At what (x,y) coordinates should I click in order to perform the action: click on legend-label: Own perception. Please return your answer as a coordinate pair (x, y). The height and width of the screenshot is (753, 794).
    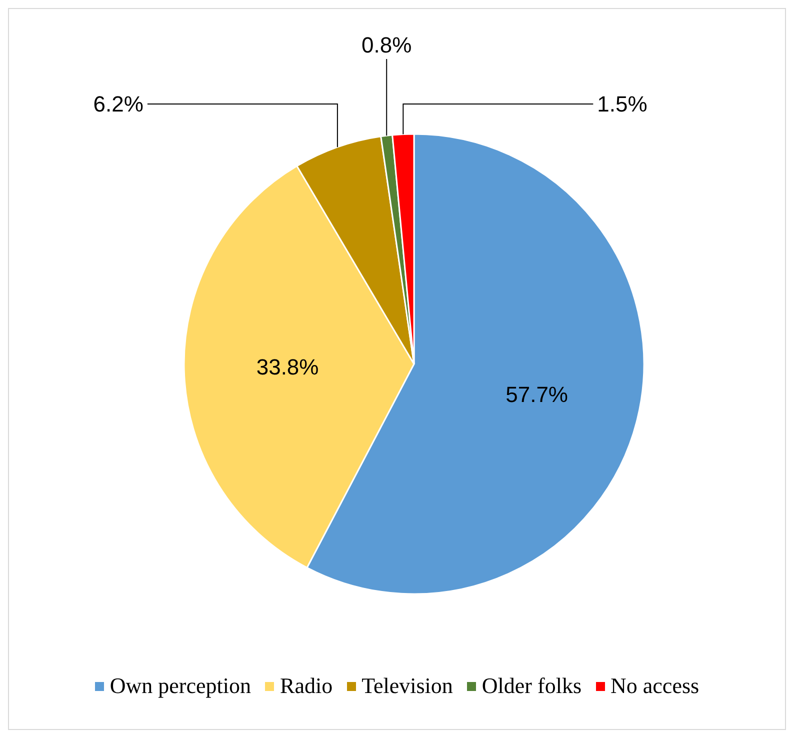
    Looking at the image, I should click on (181, 686).